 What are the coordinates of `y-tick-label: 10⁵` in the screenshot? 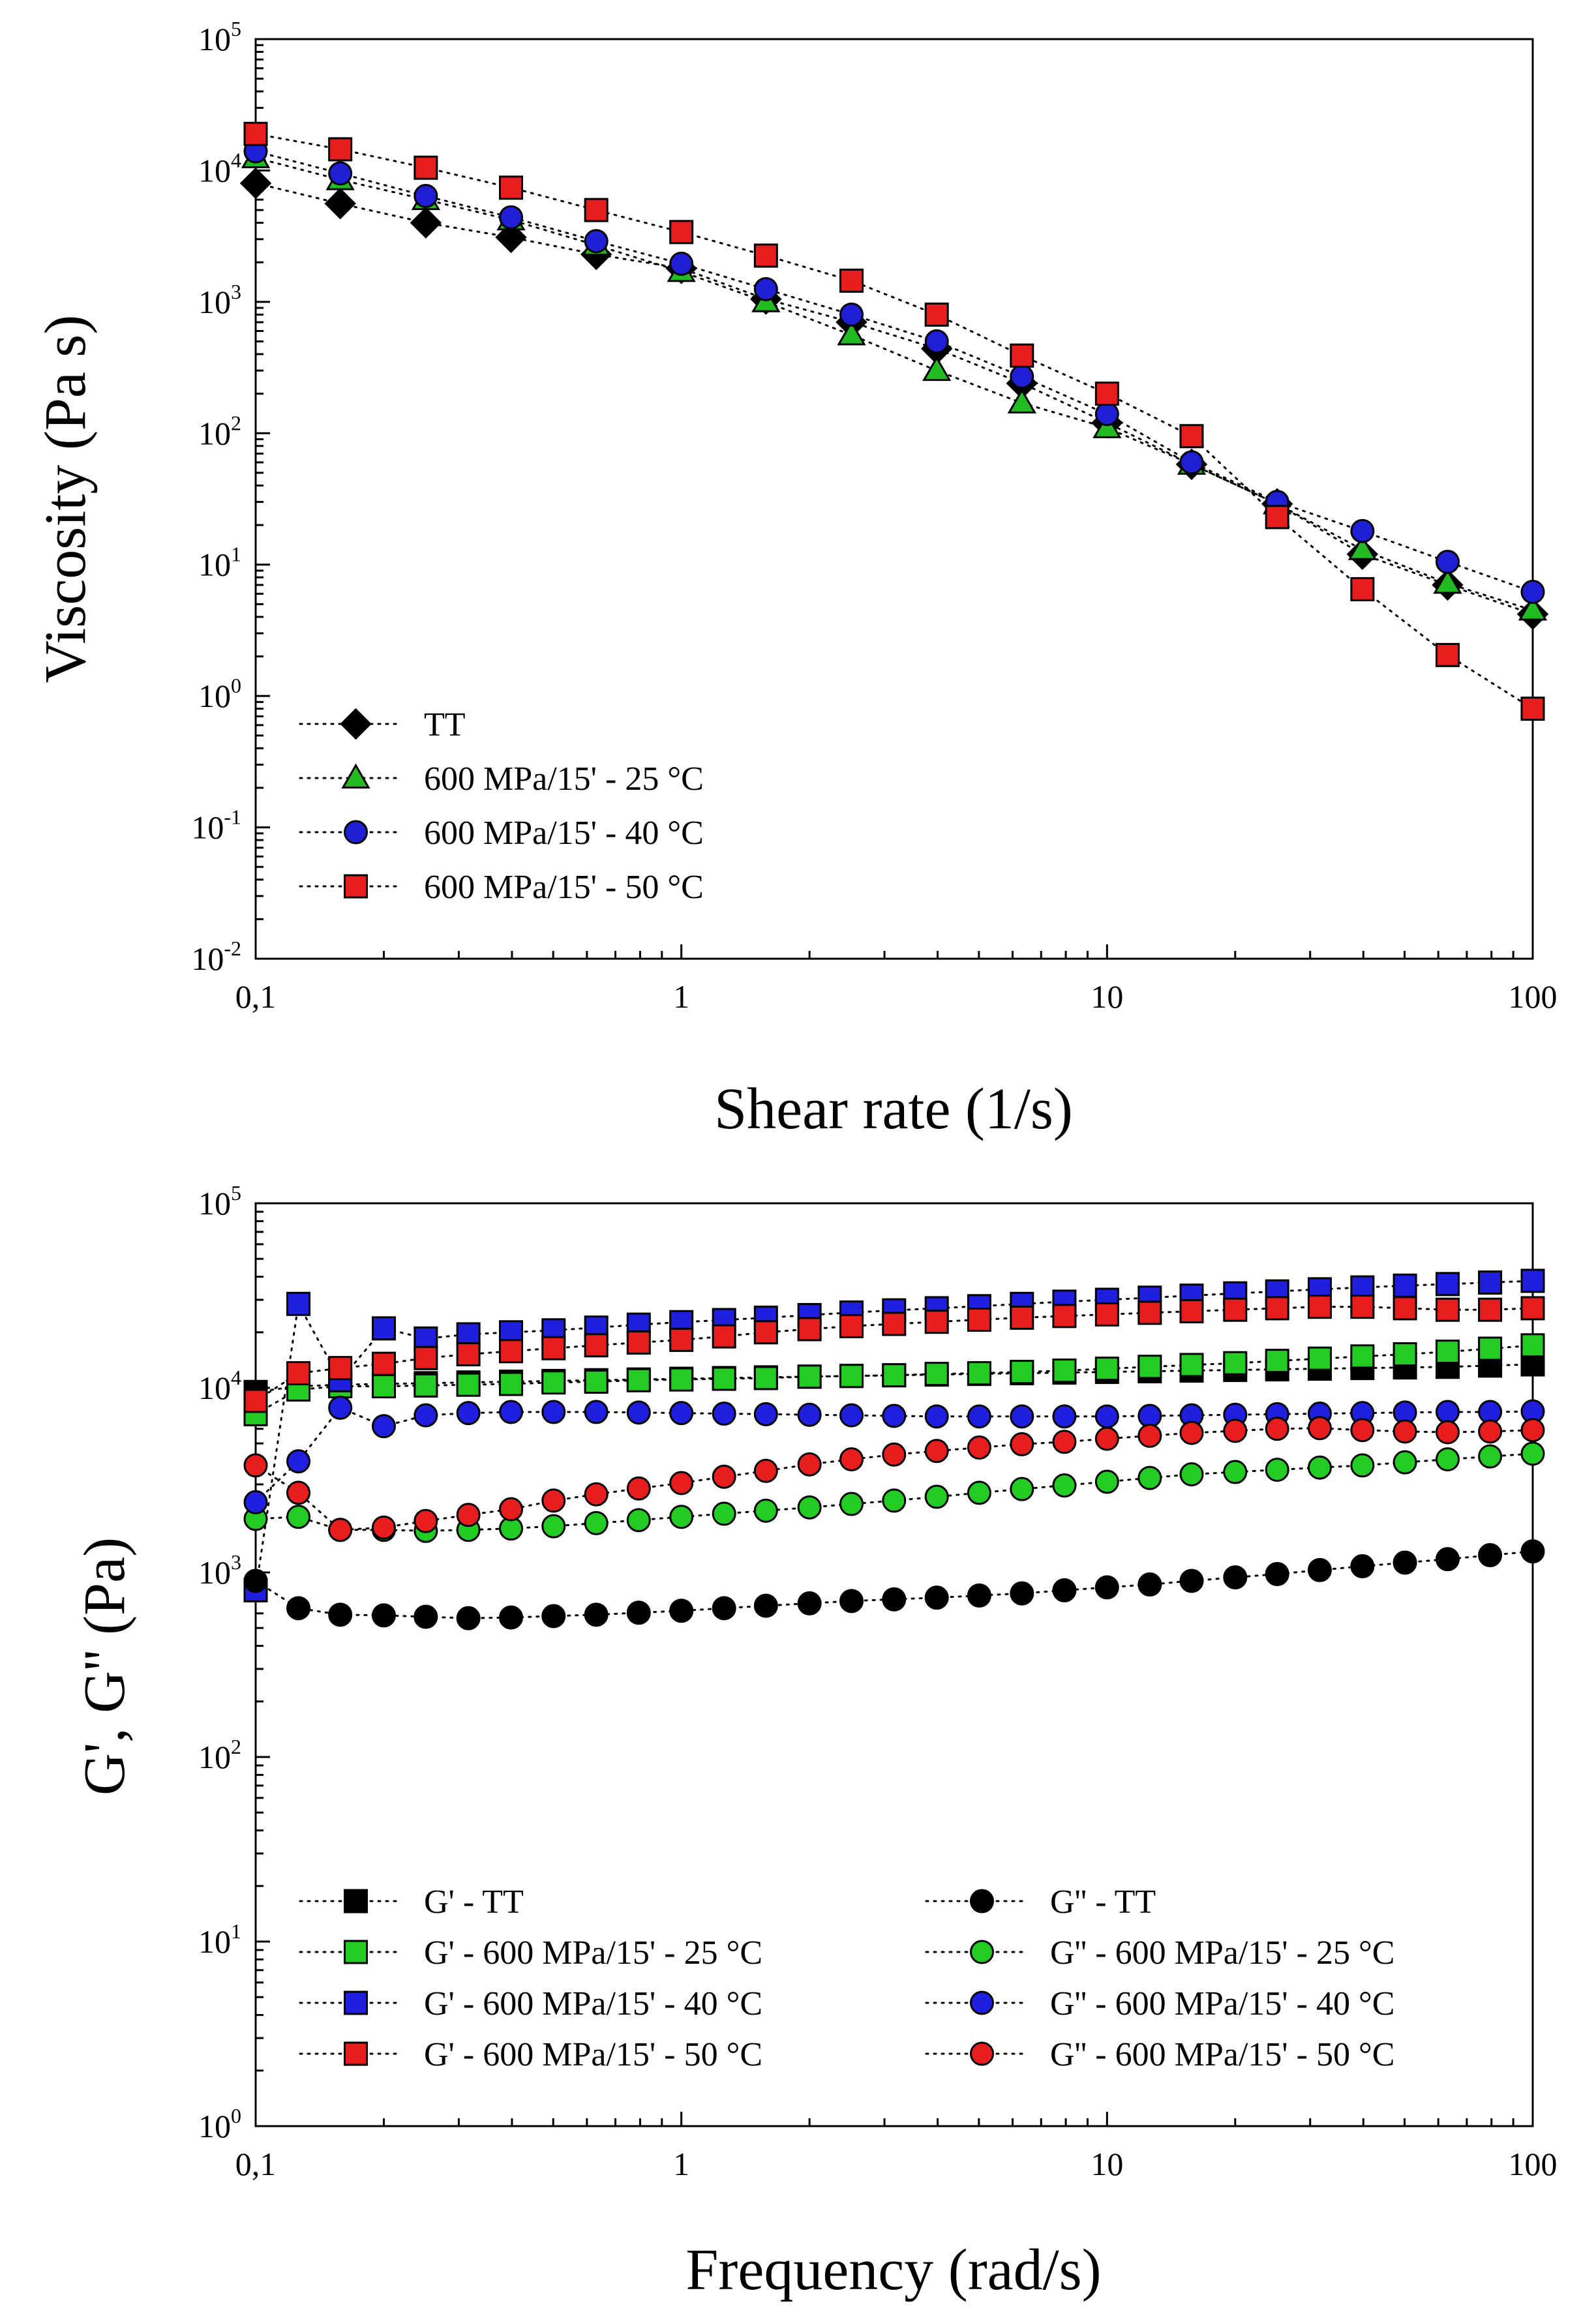 It's located at (219, 37).